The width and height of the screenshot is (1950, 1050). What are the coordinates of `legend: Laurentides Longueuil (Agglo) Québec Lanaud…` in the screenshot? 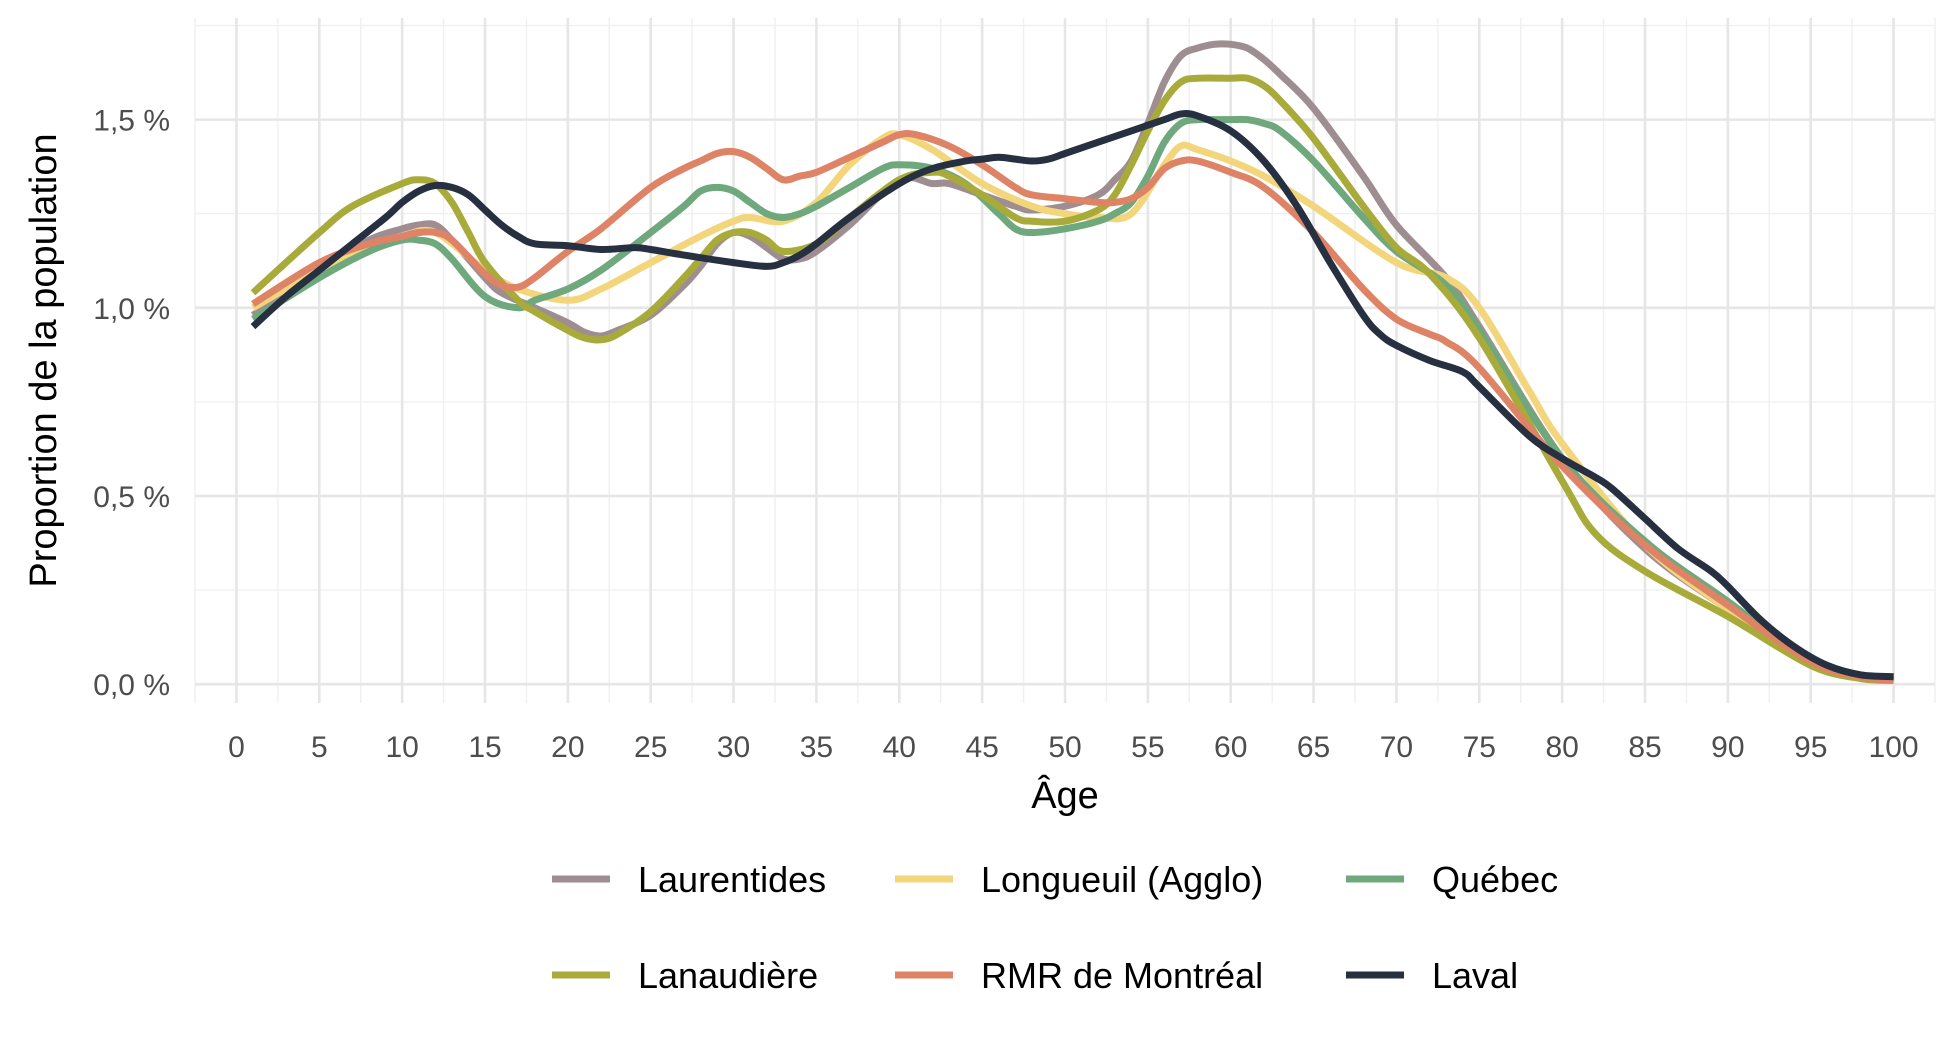 It's located at (1055, 927).